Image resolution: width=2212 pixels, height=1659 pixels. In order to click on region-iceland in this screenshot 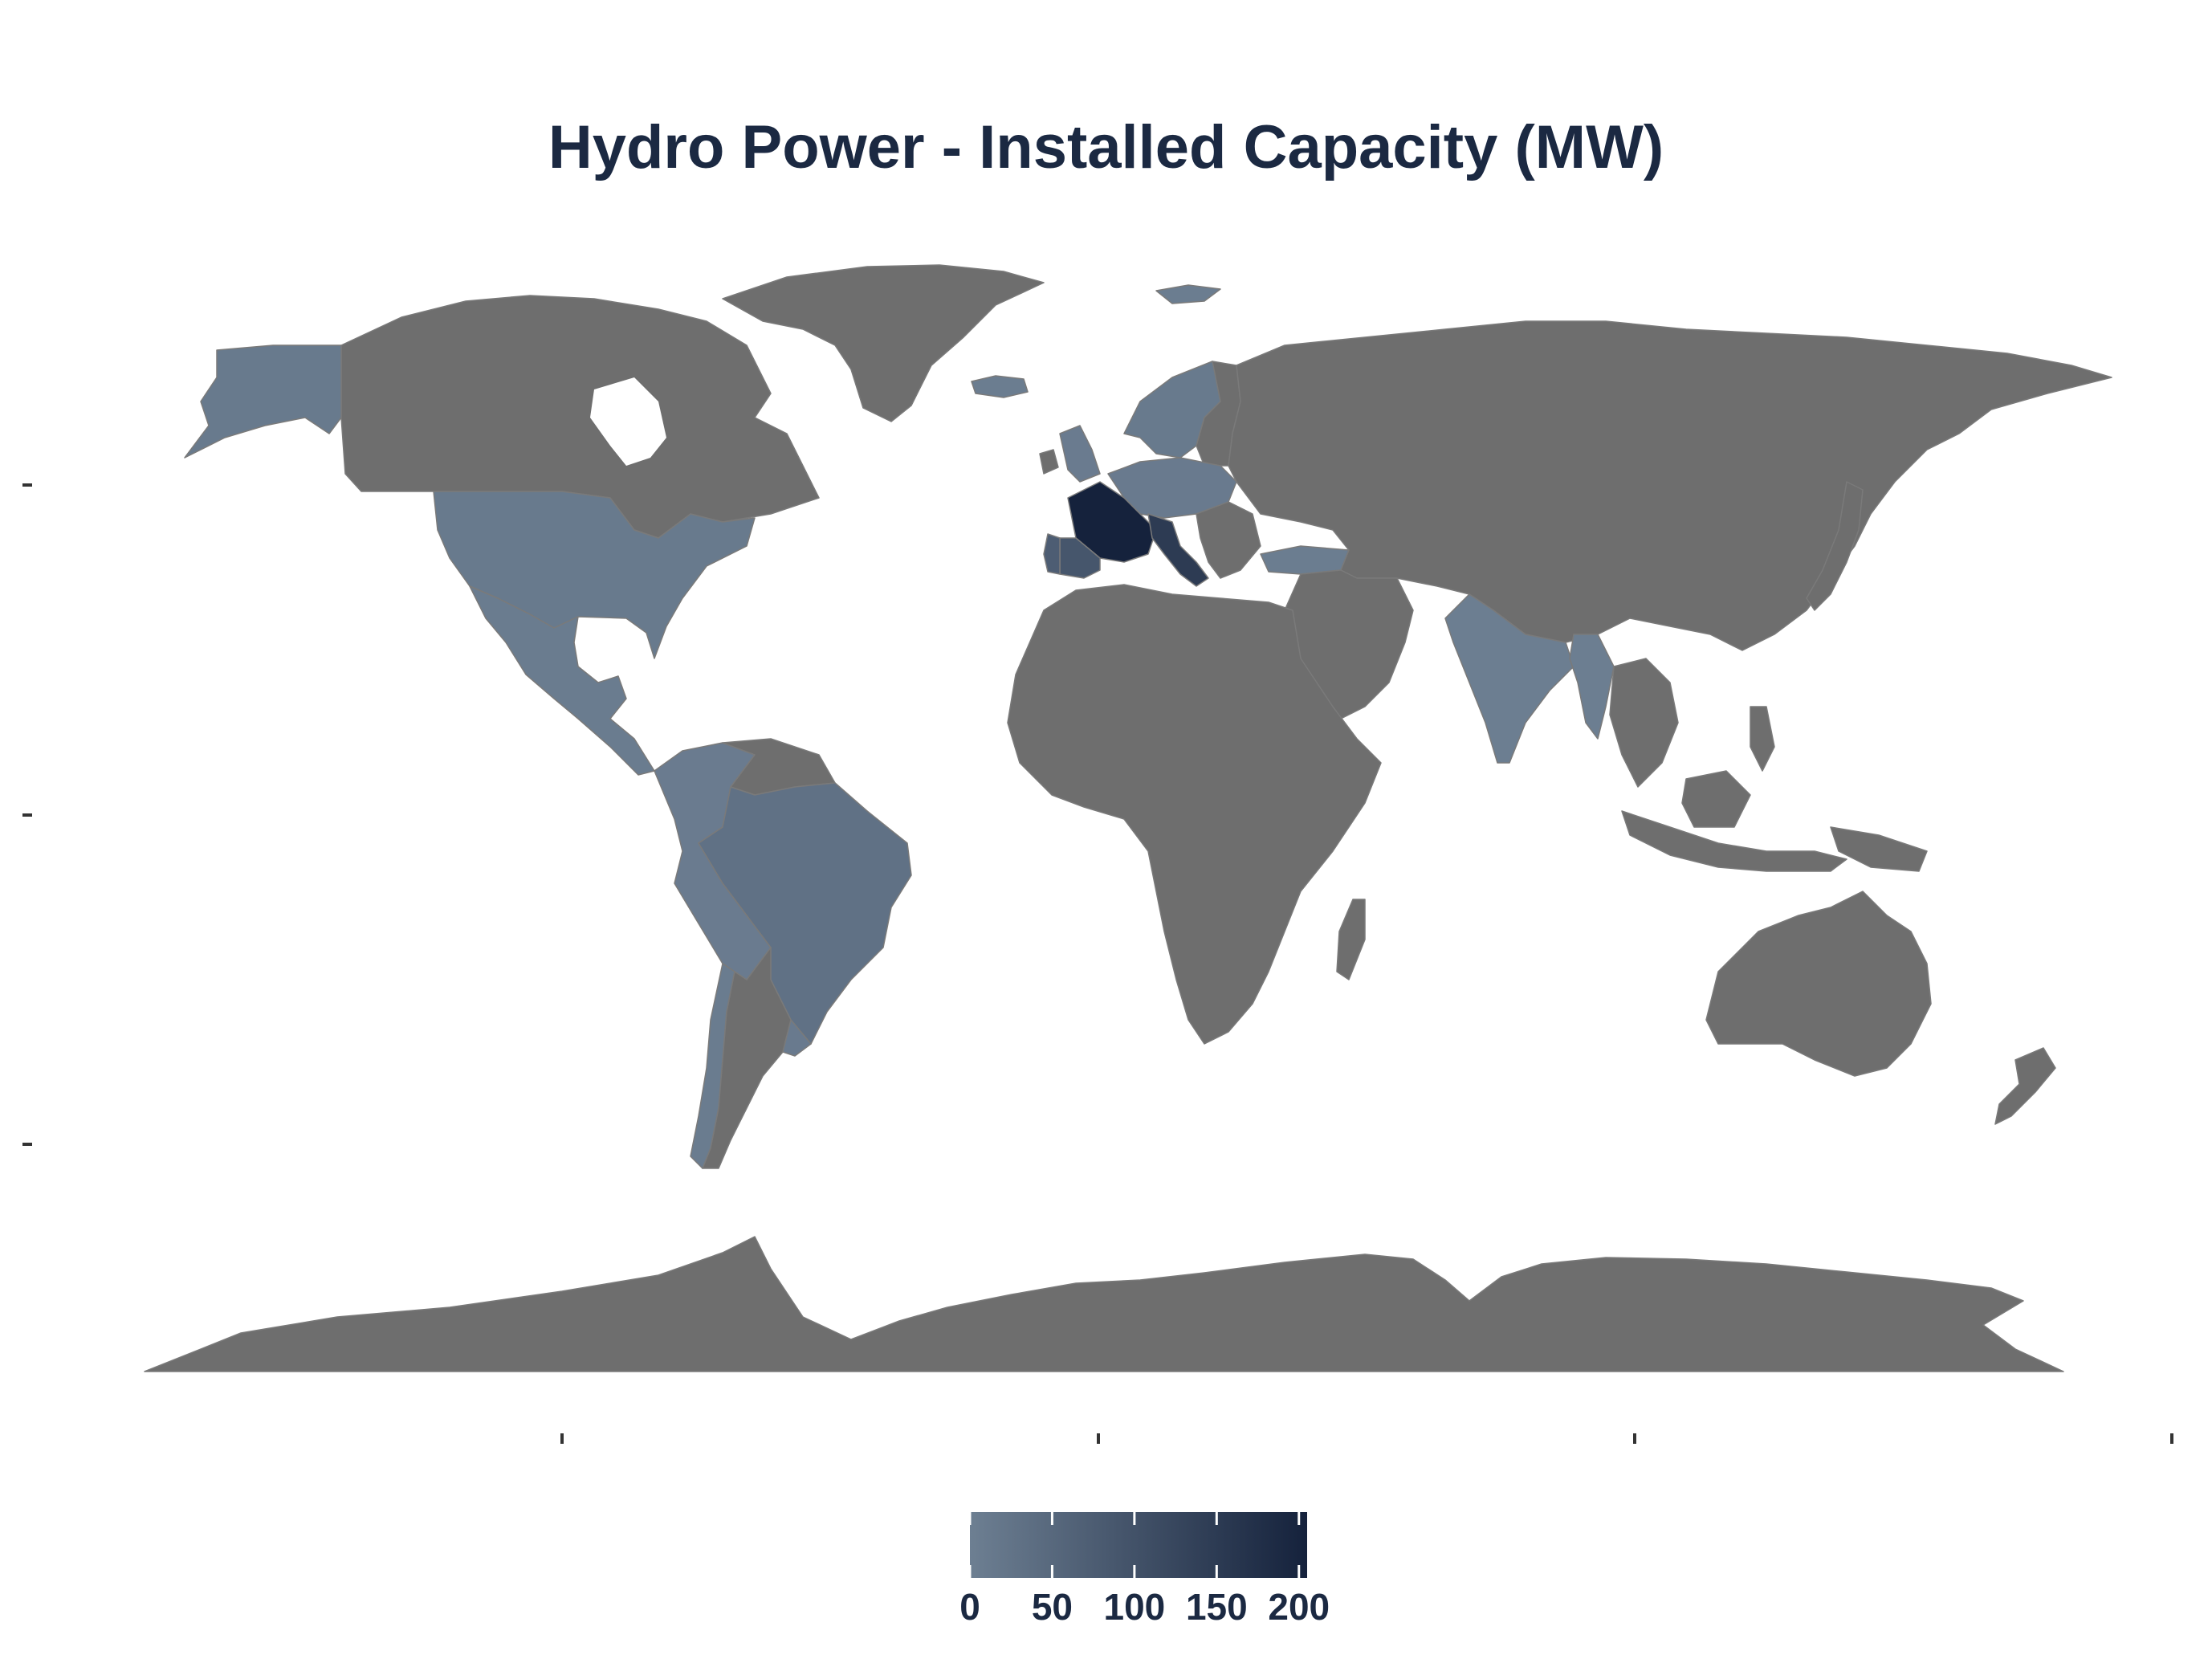, I will do `click(1000, 386)`.